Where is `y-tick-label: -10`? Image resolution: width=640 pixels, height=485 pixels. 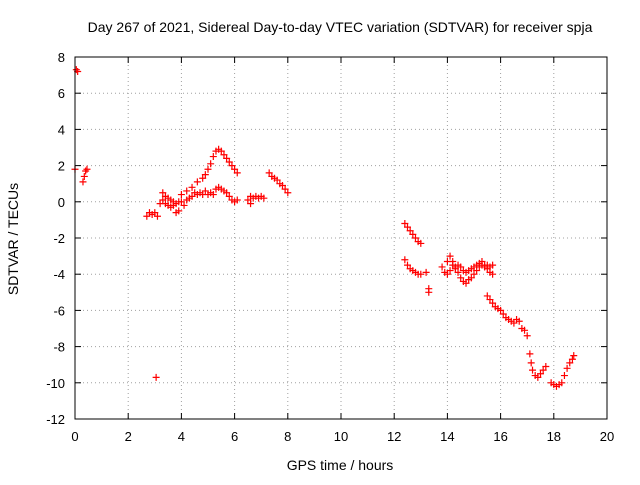 y-tick-label: -10 is located at coordinates (55, 383).